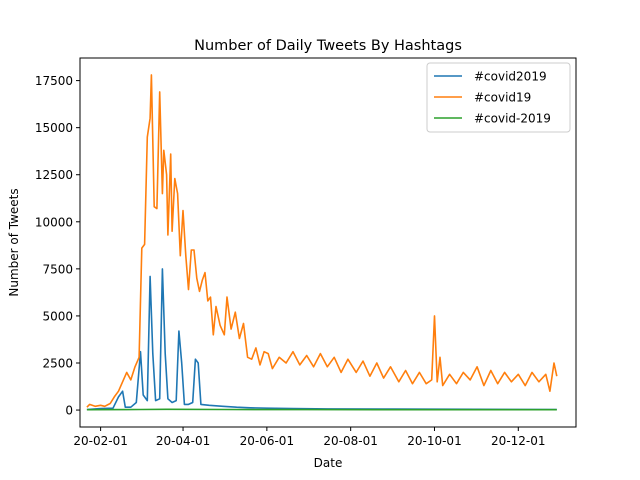 The height and width of the screenshot is (480, 640). I want to click on y-axis: 0 2500 5000 7500 10000 12500 15000 17500, so click(57, 246).